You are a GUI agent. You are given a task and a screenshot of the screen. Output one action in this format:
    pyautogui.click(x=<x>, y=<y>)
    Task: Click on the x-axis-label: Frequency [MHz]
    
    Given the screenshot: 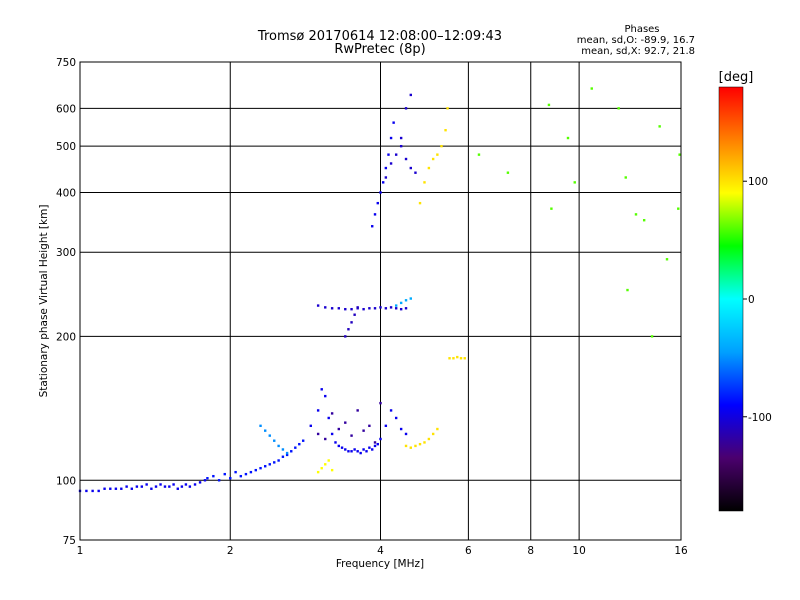 What is the action you would take?
    pyautogui.click(x=380, y=564)
    